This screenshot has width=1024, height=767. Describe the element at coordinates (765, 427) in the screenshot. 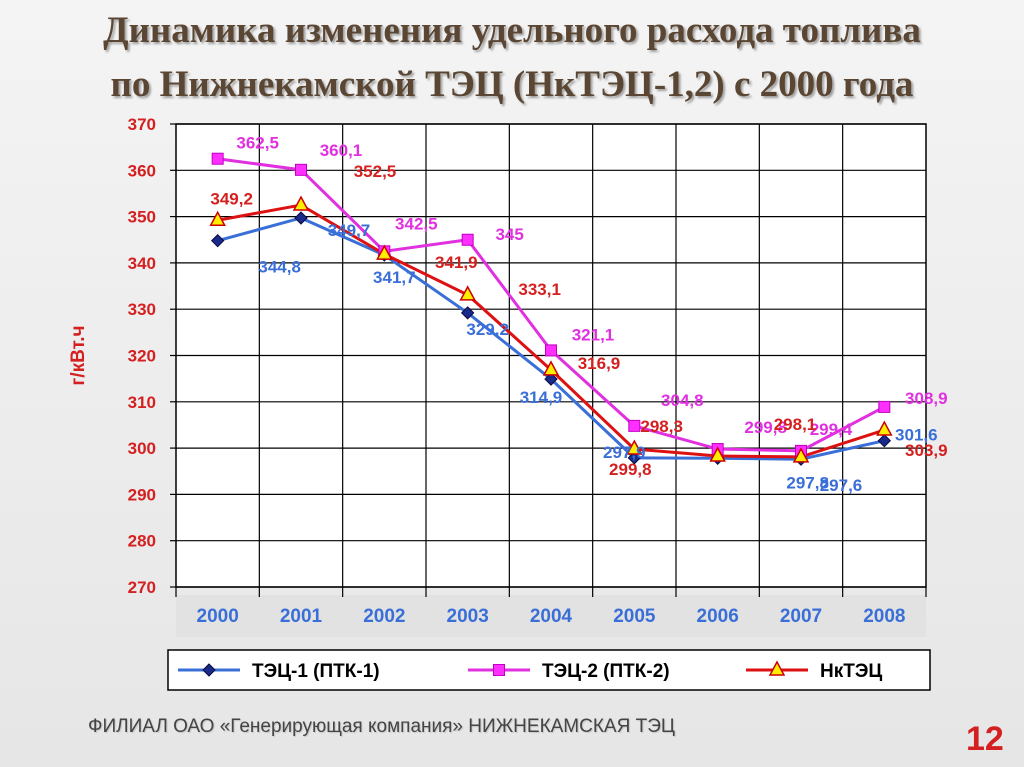

I see `series-ptk2-data-label: 299,8` at that location.